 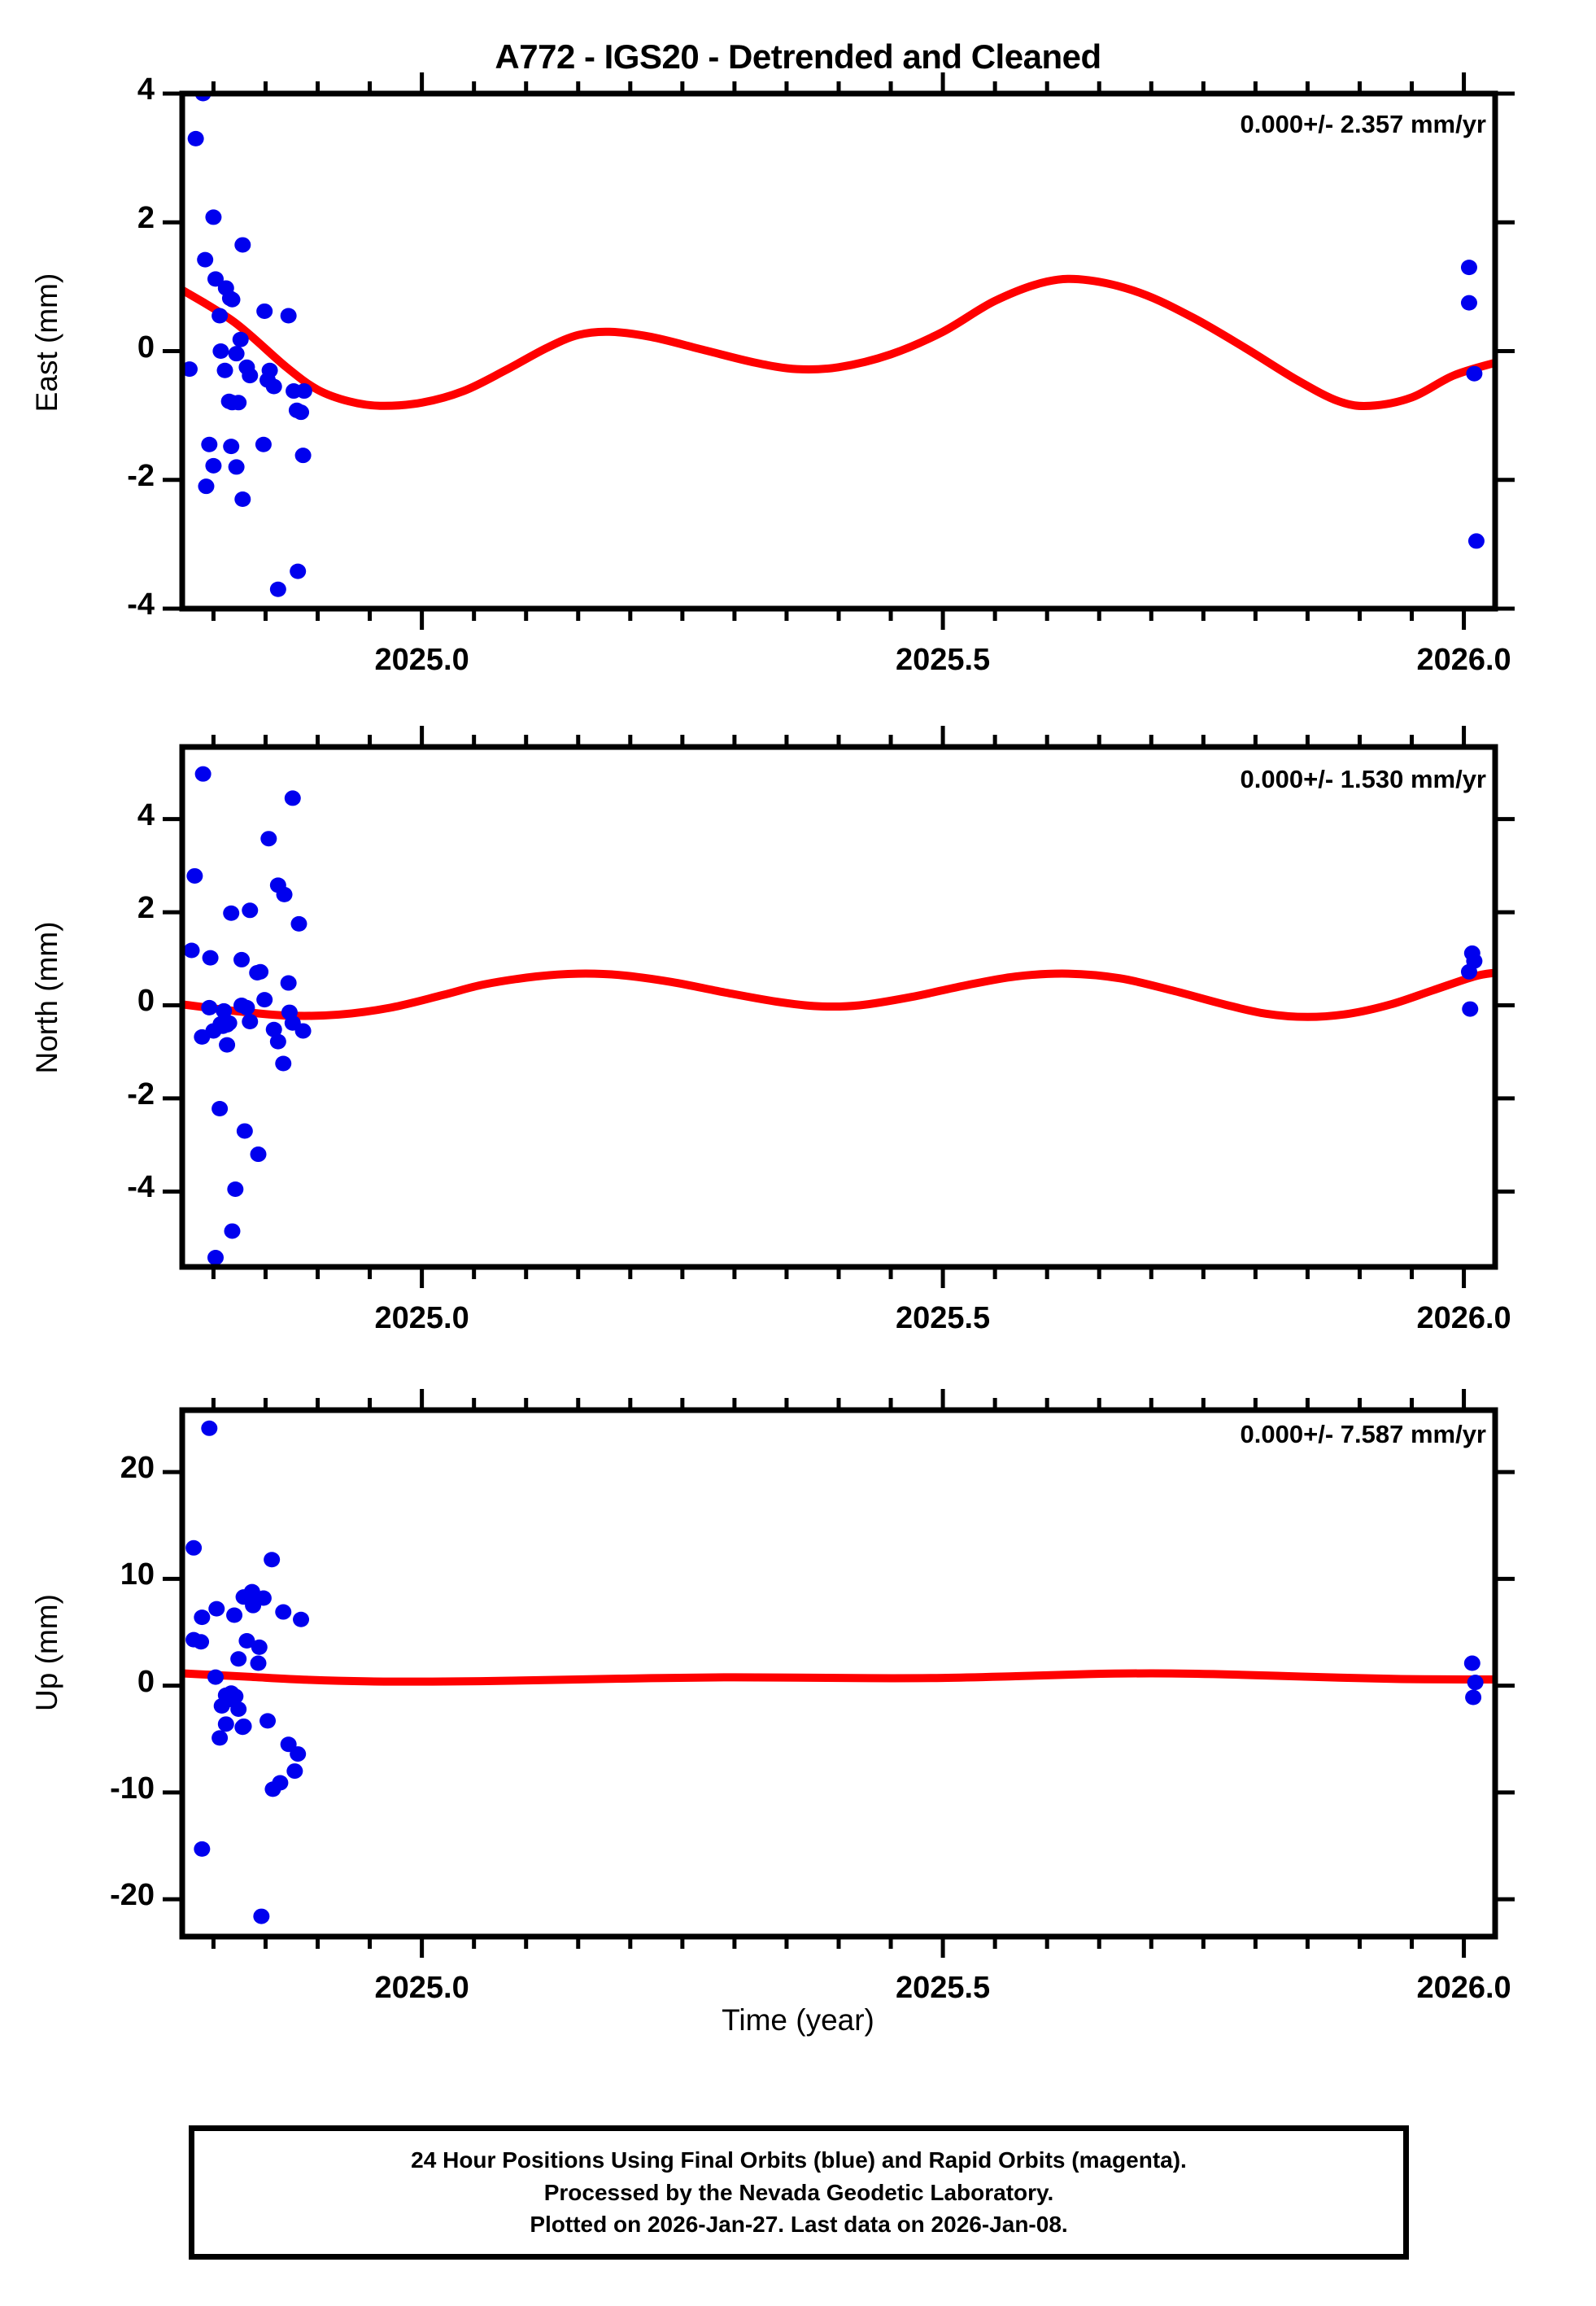 What do you see at coordinates (132, 1895) in the screenshot?
I see `y-tick-label: -20` at bounding box center [132, 1895].